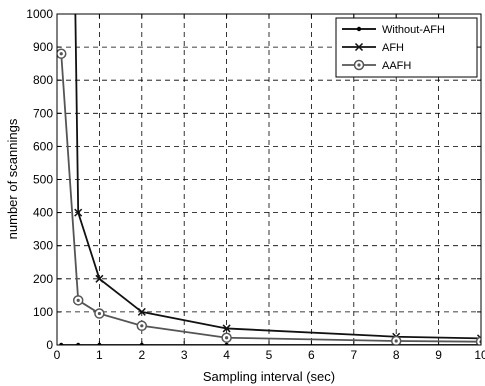 The image size is (485, 386). What do you see at coordinates (438, 355) in the screenshot?
I see `x-tick-label: 9` at bounding box center [438, 355].